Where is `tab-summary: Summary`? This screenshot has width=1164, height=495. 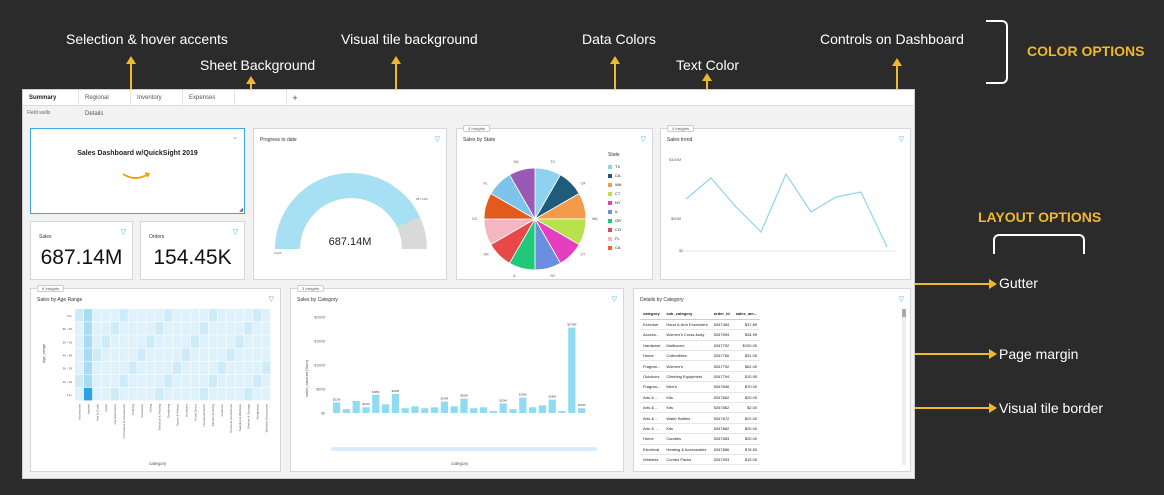 tab-summary: Summary is located at coordinates (51, 97).